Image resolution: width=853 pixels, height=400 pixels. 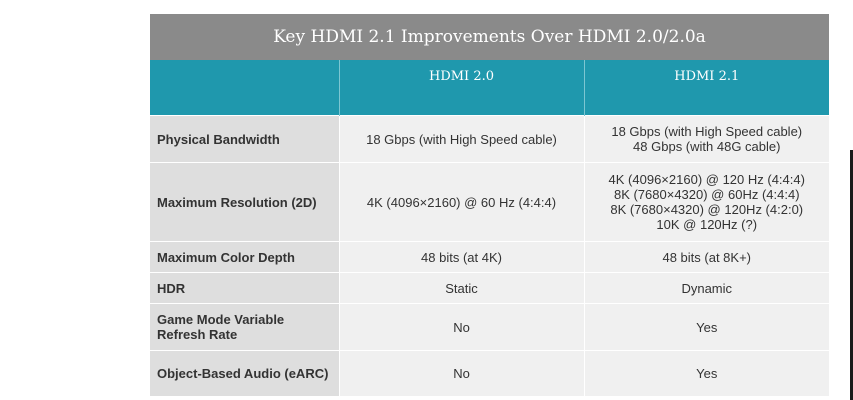 I want to click on row-label: Maximum Color Depth, so click(x=244, y=257).